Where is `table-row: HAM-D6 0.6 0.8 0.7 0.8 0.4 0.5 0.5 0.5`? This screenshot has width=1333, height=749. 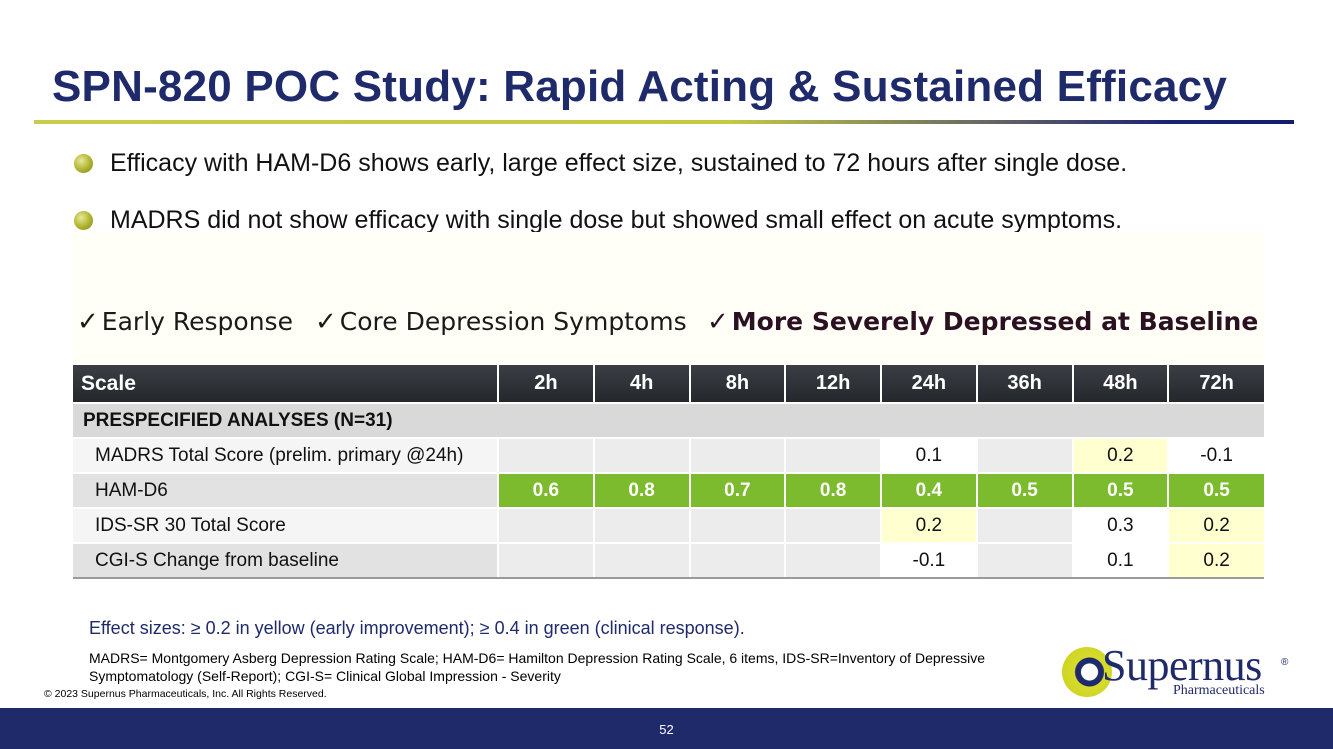
table-row: HAM-D6 0.6 0.8 0.7 0.8 0.4 0.5 0.5 0.5 is located at coordinates (668, 490).